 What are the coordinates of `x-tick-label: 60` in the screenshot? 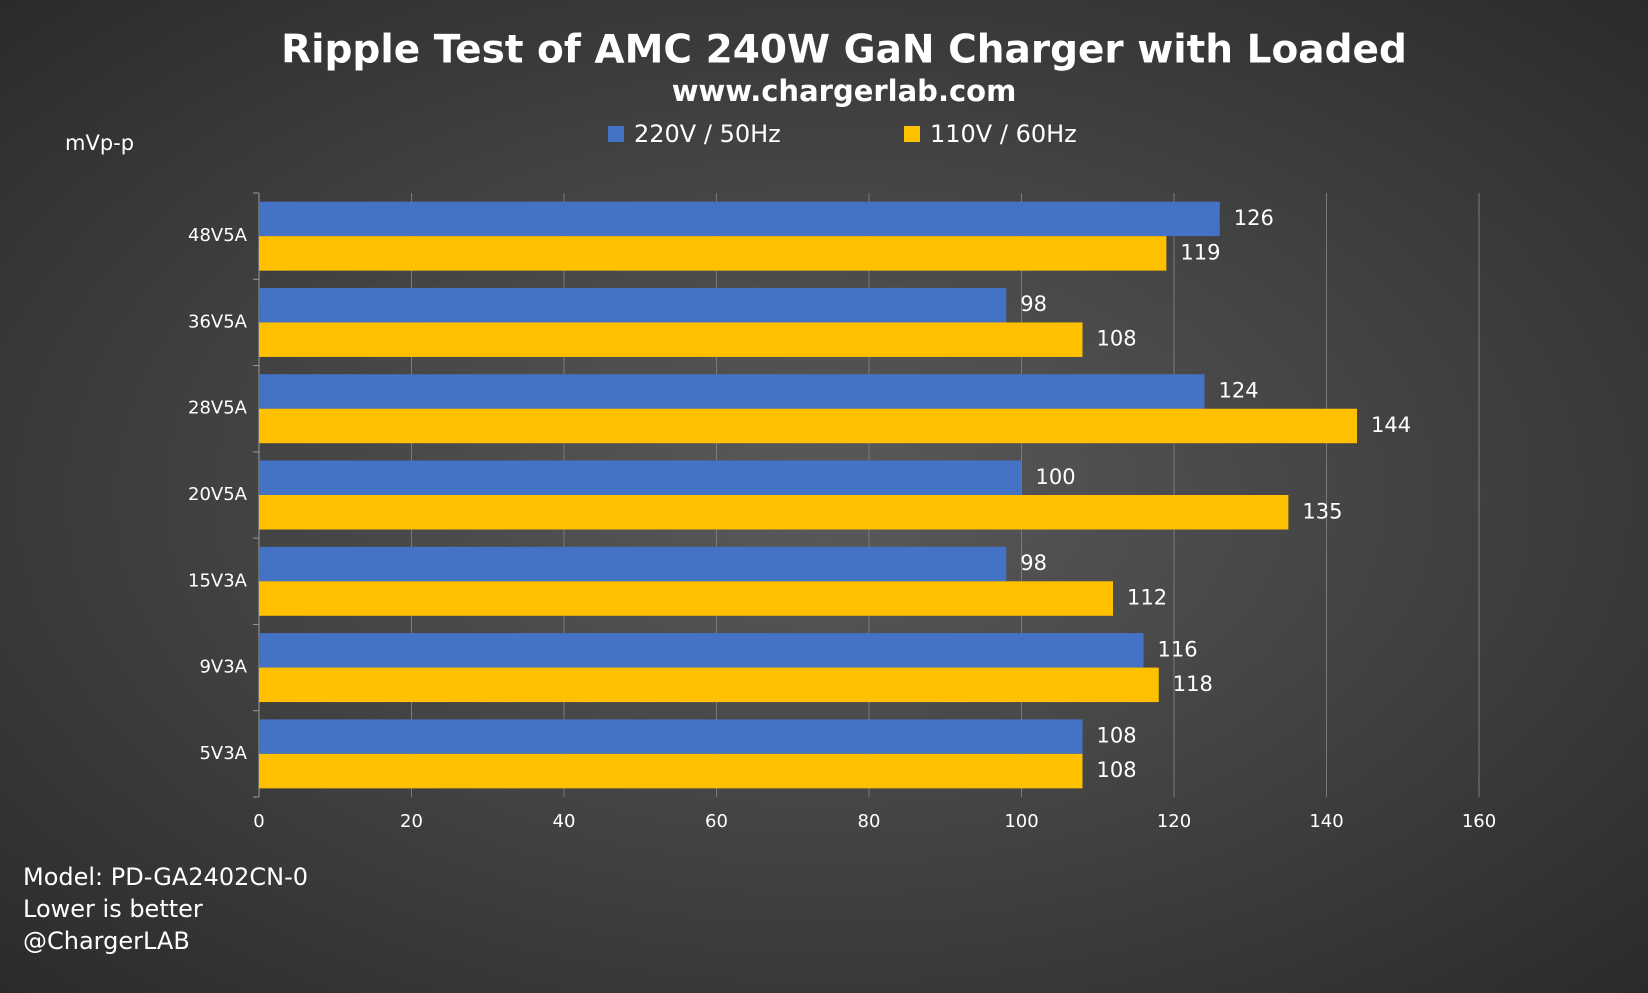 It's located at (716, 821).